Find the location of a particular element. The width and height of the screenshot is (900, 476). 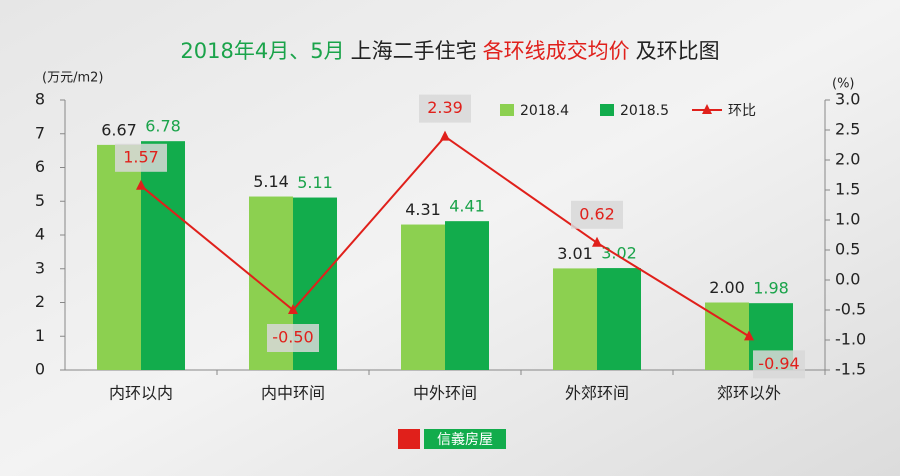

y-tick-label: 8 is located at coordinates (40, 99).